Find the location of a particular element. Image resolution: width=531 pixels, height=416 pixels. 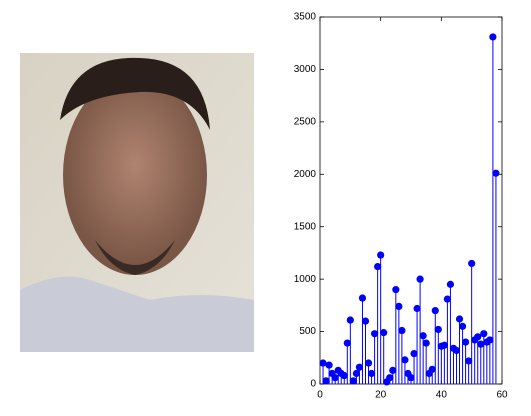

y-tick-label: 0 is located at coordinates (313, 384).